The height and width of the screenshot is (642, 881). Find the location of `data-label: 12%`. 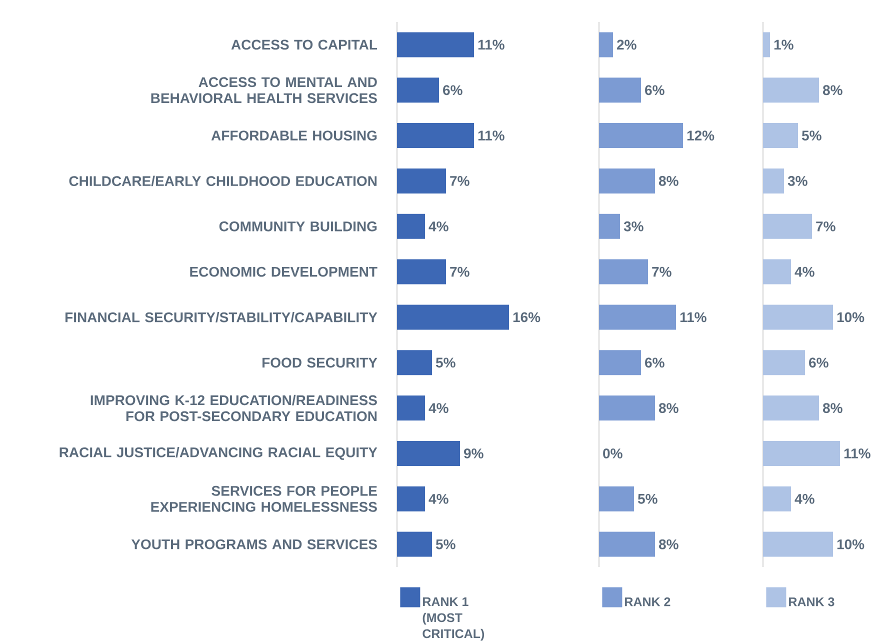

data-label: 12% is located at coordinates (700, 135).